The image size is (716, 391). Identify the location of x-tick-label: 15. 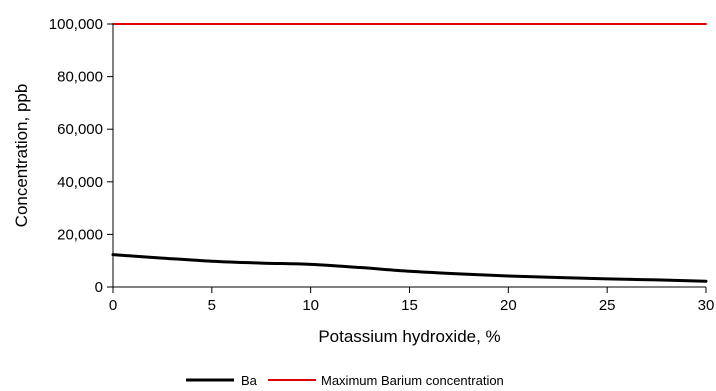
(409, 305).